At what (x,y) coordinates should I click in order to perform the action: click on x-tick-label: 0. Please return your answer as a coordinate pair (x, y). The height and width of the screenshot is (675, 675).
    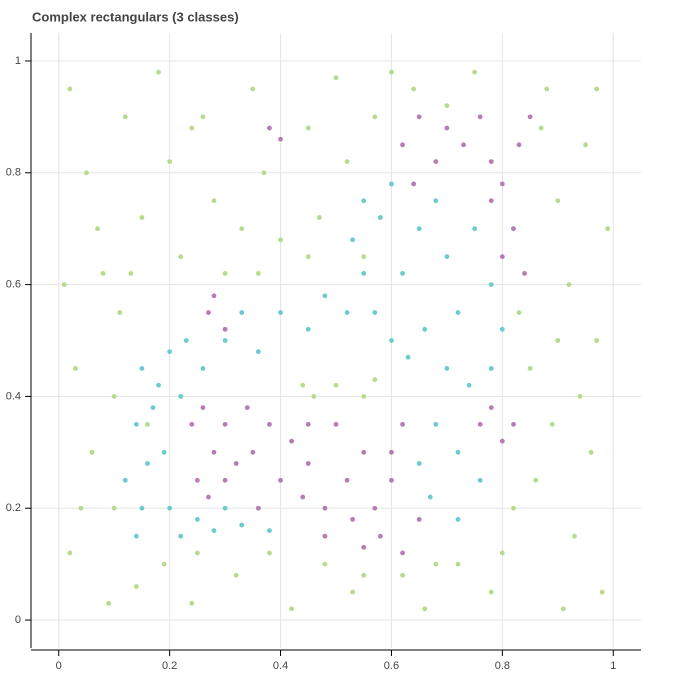
    Looking at the image, I should click on (59, 666).